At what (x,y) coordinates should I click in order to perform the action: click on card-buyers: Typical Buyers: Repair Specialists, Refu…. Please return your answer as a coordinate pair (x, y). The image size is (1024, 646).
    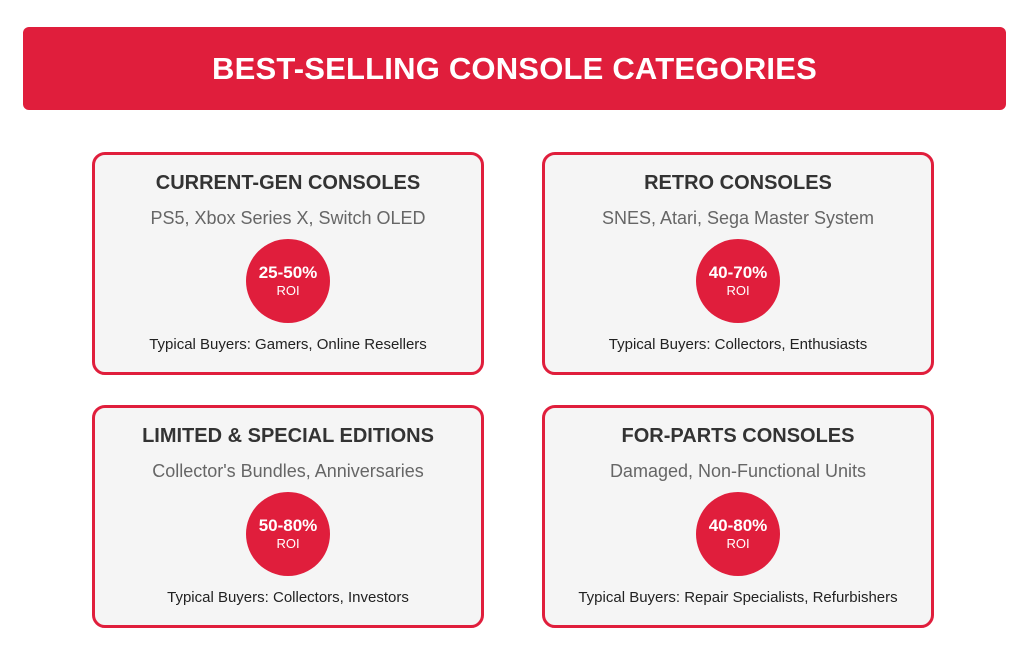
    Looking at the image, I should click on (738, 597).